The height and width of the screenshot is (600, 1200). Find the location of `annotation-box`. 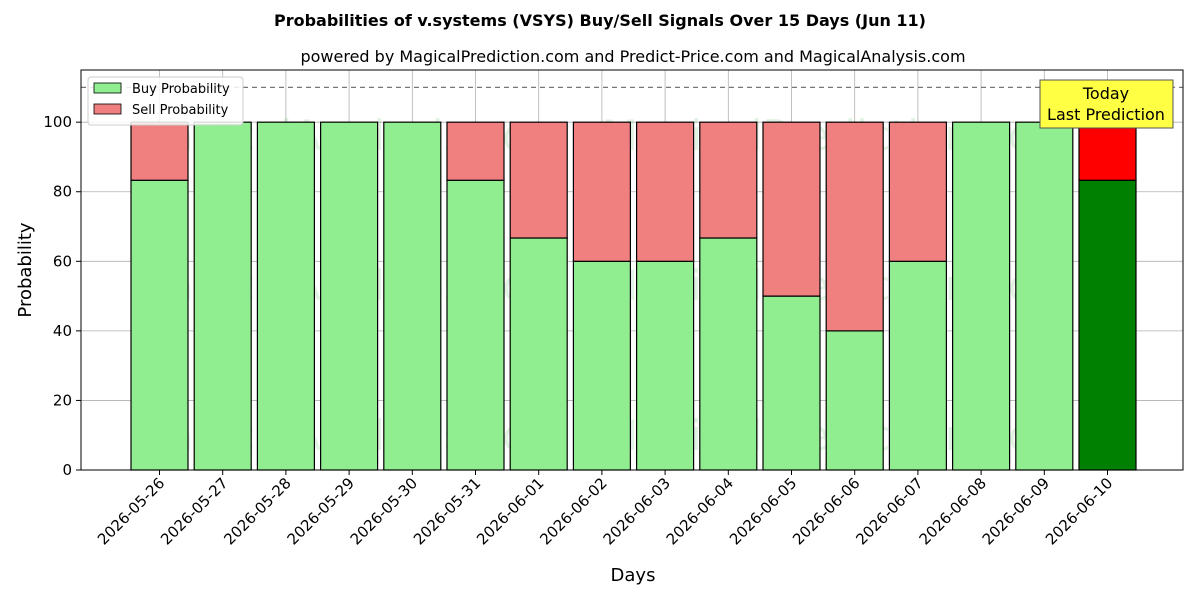

annotation-box is located at coordinates (1106, 104).